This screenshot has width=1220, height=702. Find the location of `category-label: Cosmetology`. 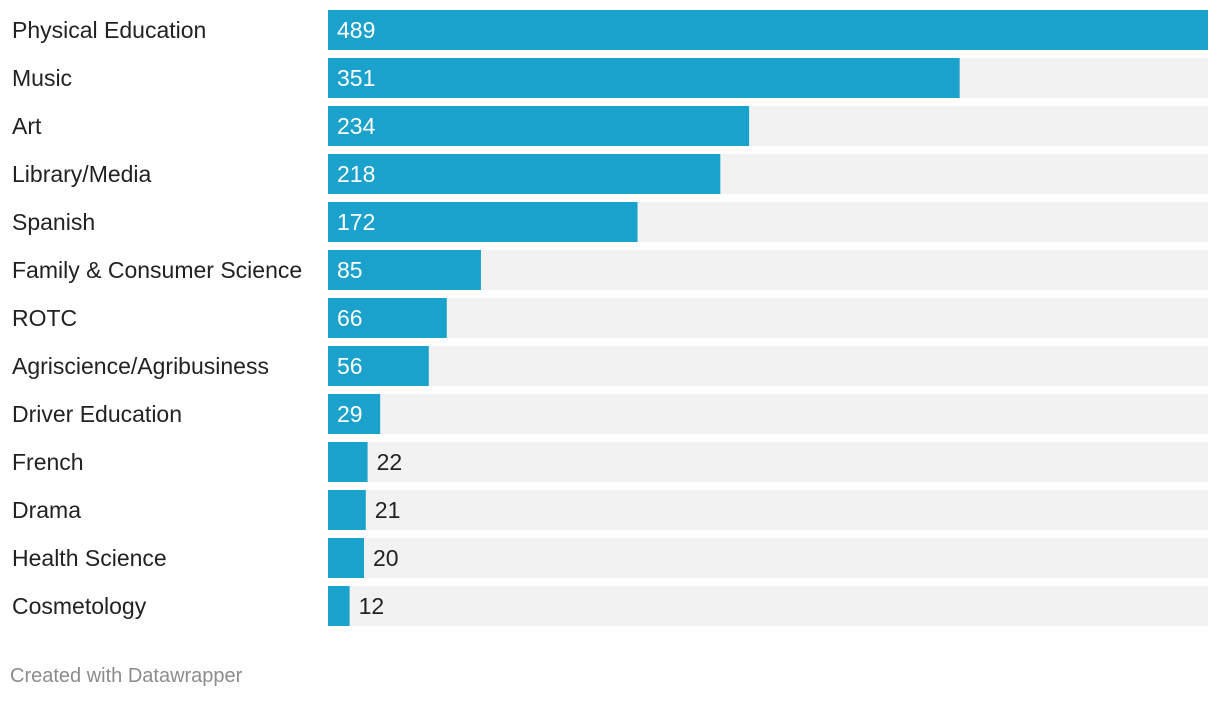

category-label: Cosmetology is located at coordinates (79, 606).